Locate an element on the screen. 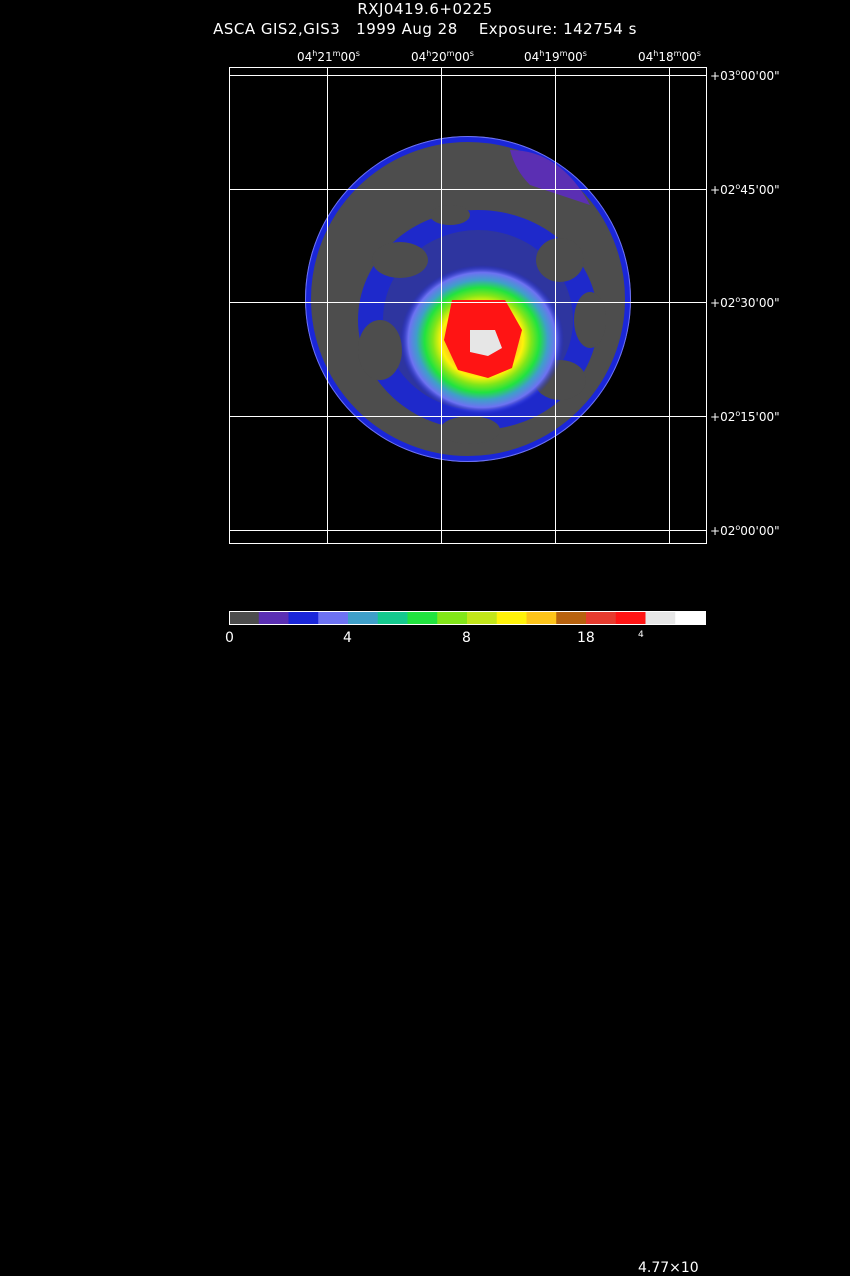 The height and width of the screenshot is (1276, 850). ra-tick-label: 04h20m00s is located at coordinates (442, 56).